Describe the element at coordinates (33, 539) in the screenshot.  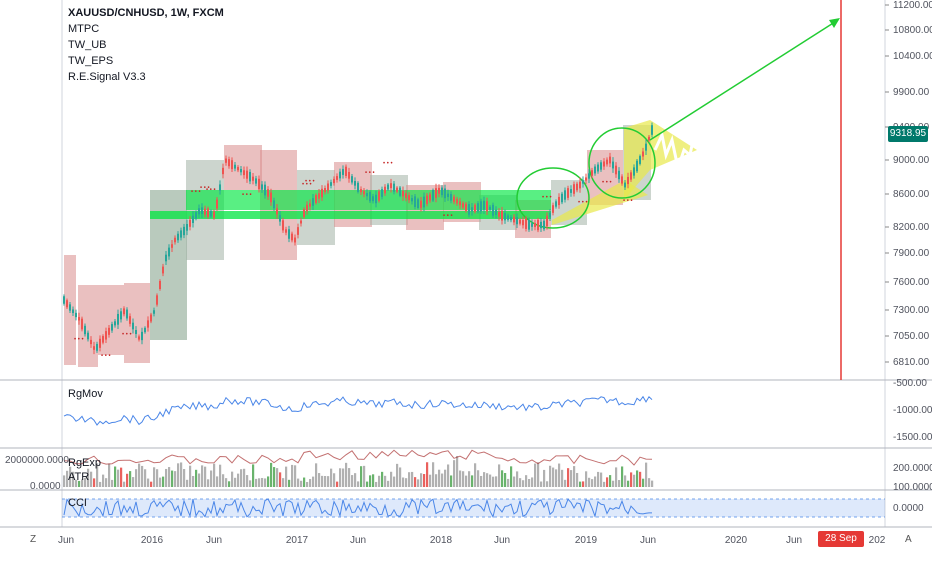
I see `zoom-button: Z` at that location.